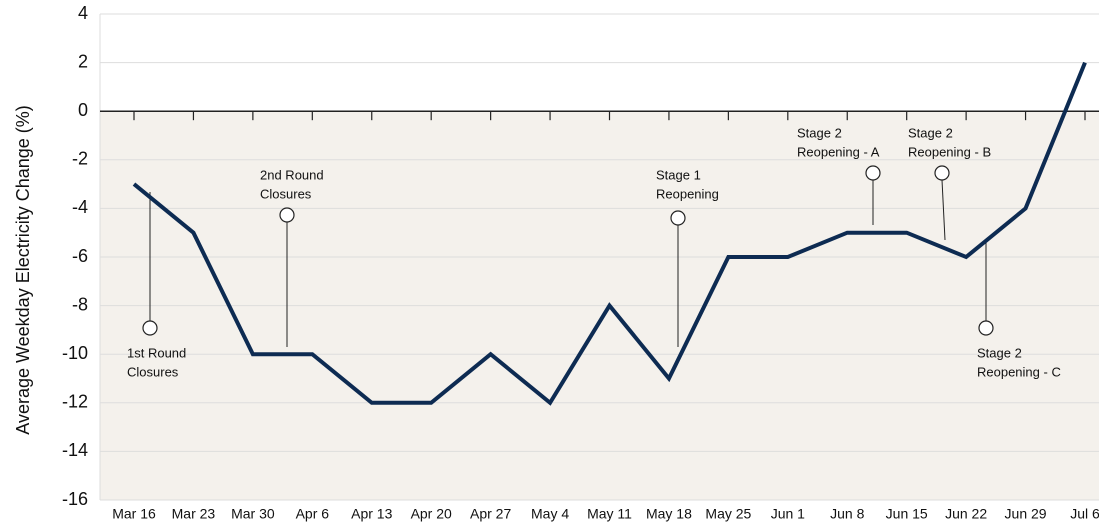  Describe the element at coordinates (313, 514) in the screenshot. I see `x-tick-label: Apr 6` at that location.